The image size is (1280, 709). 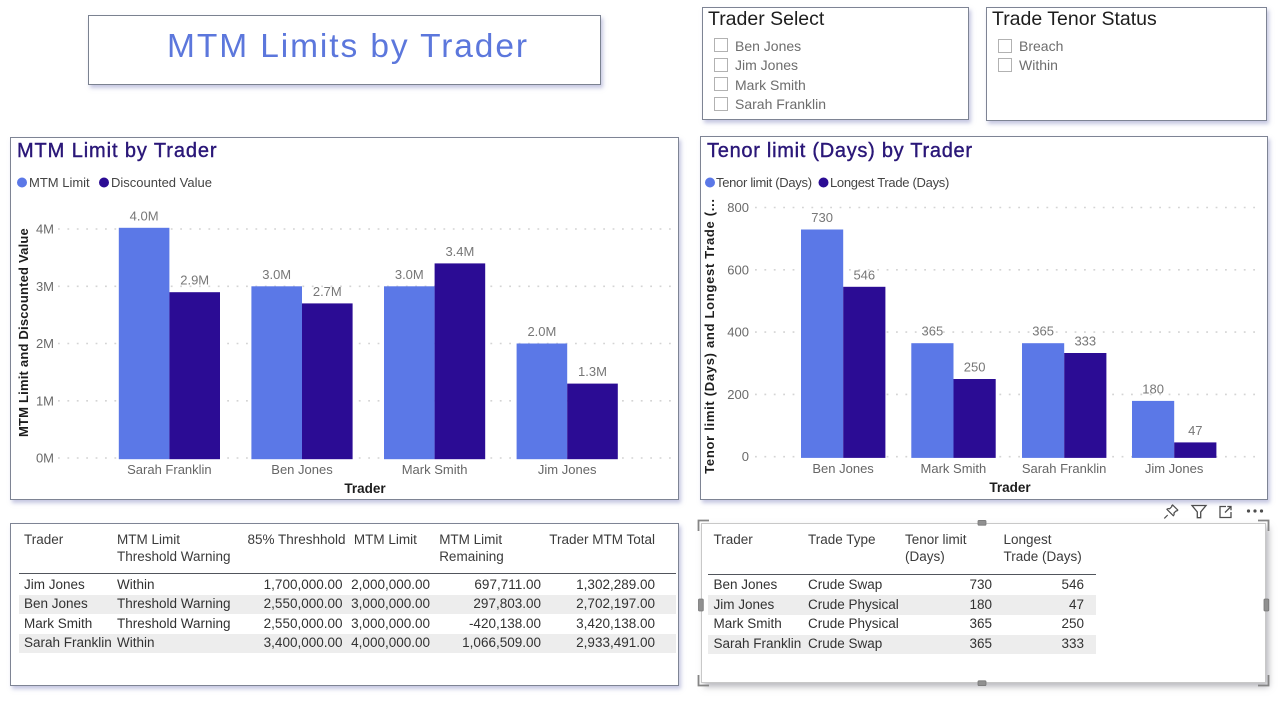 I want to click on svg-text: 47, so click(x=1195, y=430).